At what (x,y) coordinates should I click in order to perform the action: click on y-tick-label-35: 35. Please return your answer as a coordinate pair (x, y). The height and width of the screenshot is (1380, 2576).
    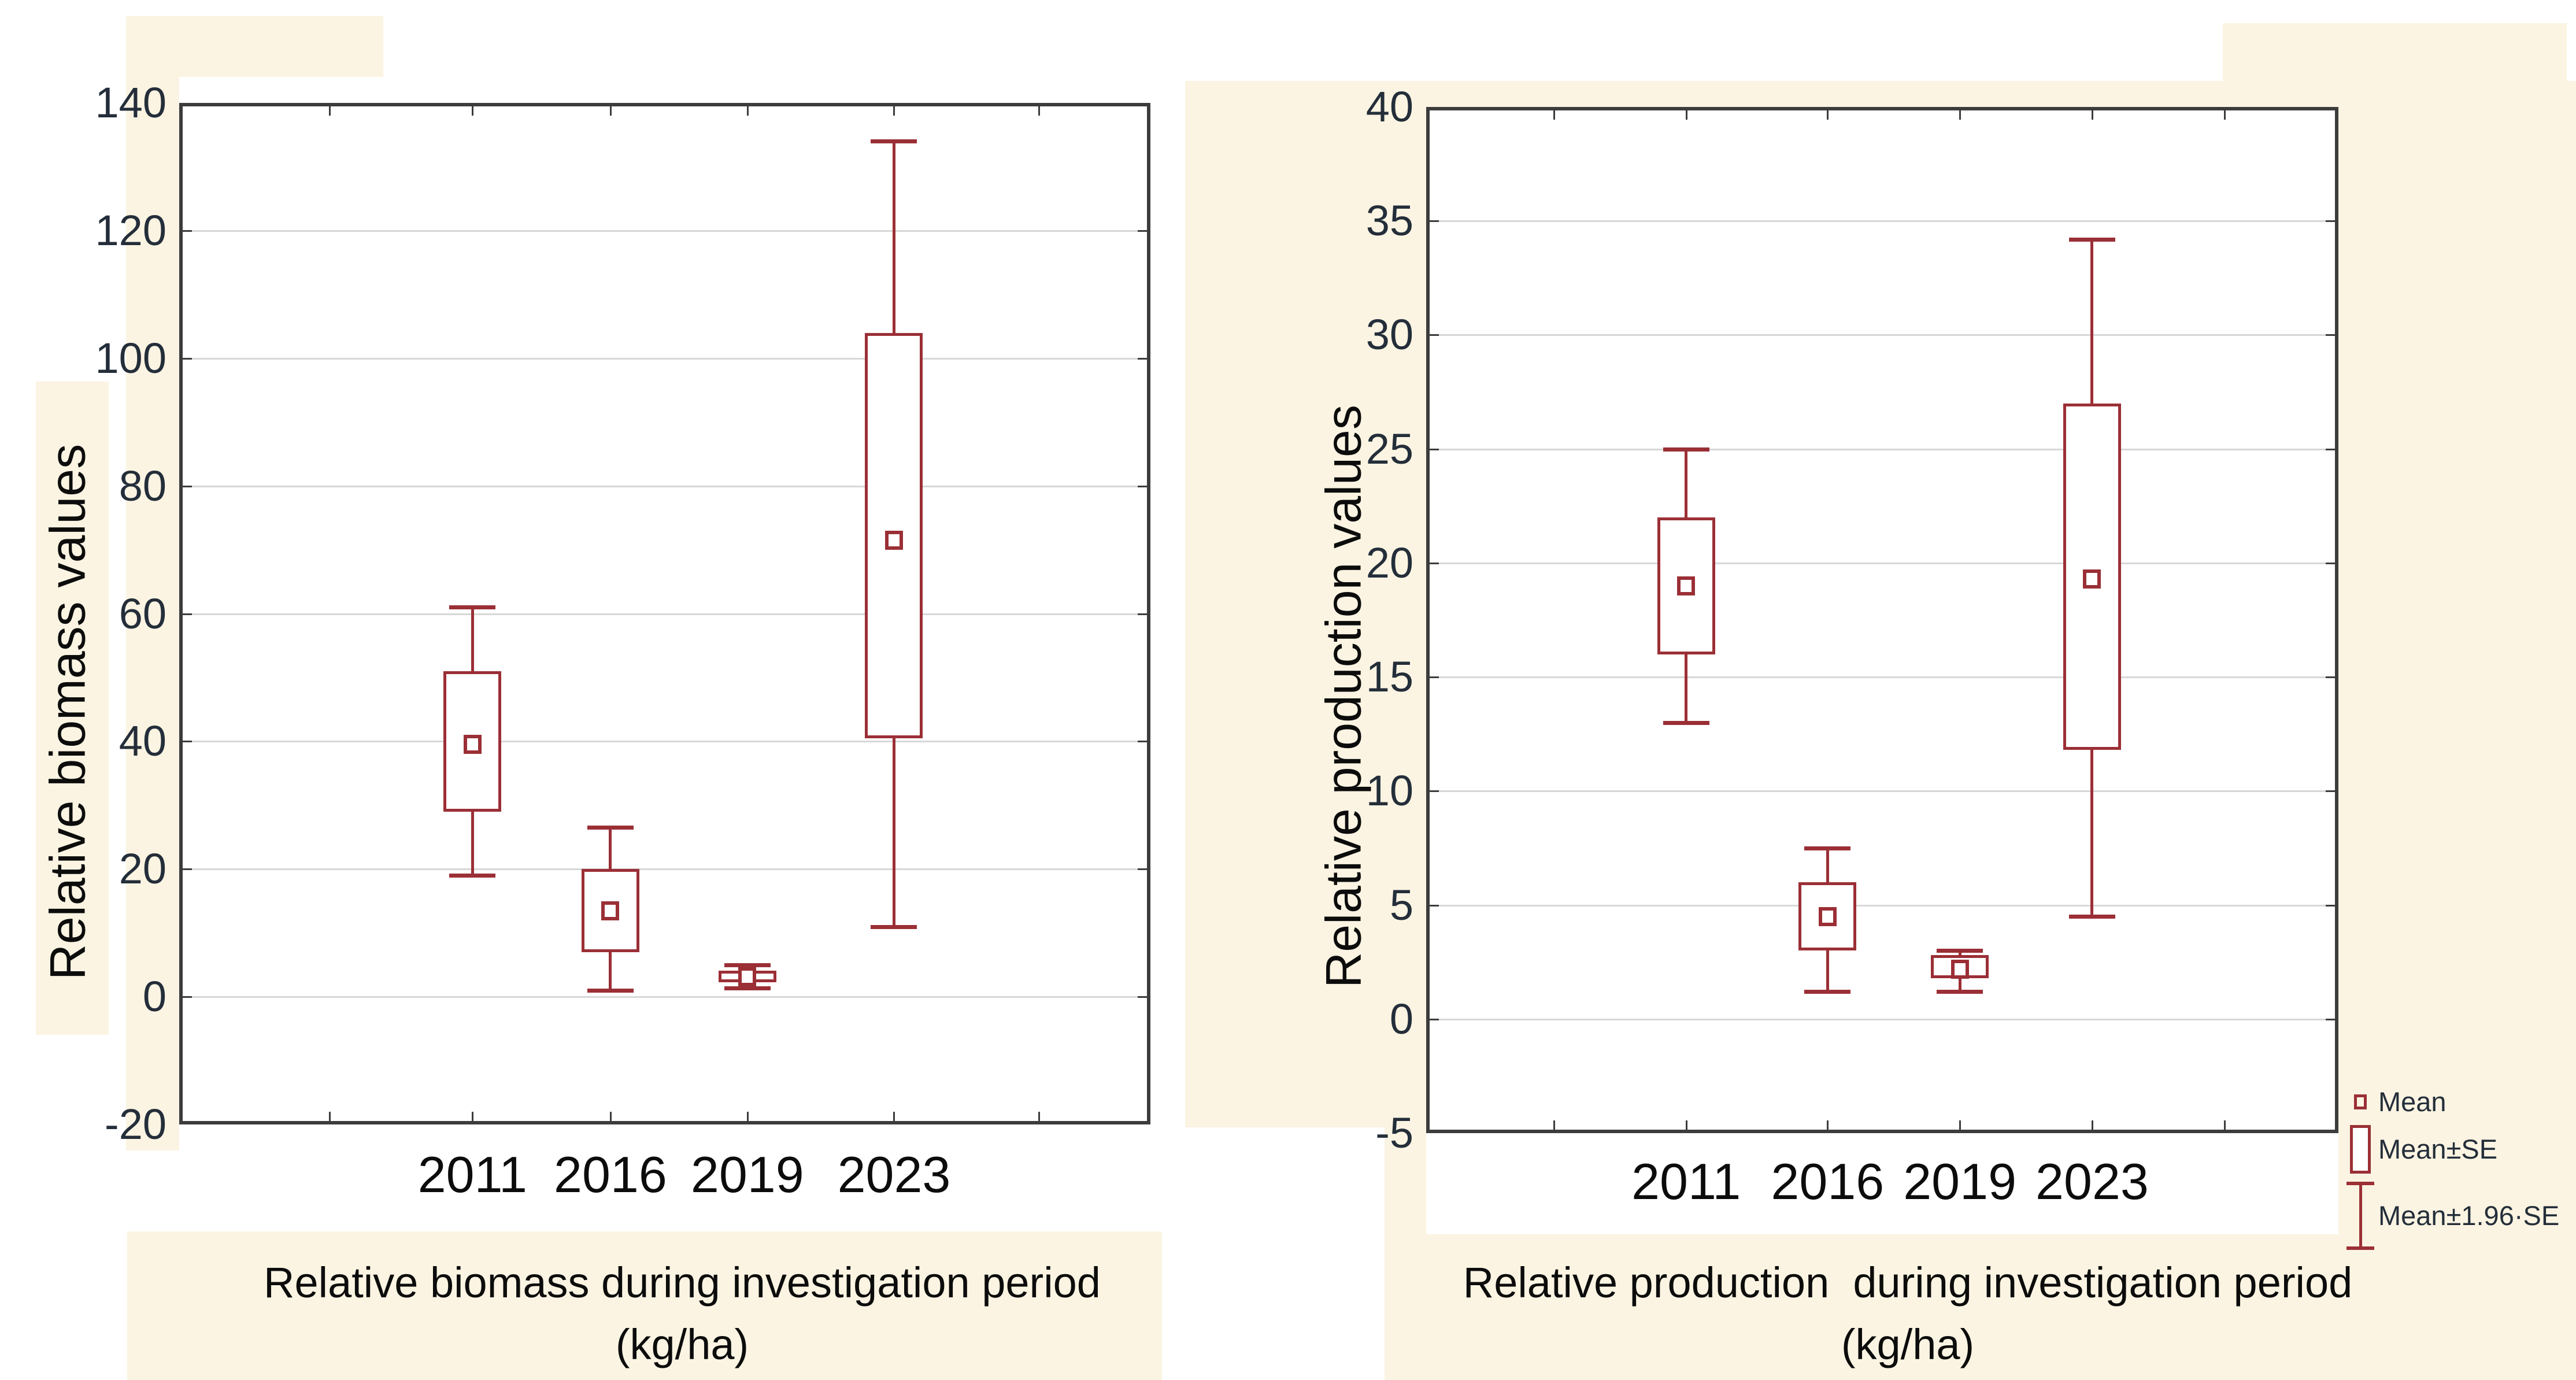
    Looking at the image, I should click on (1389, 221).